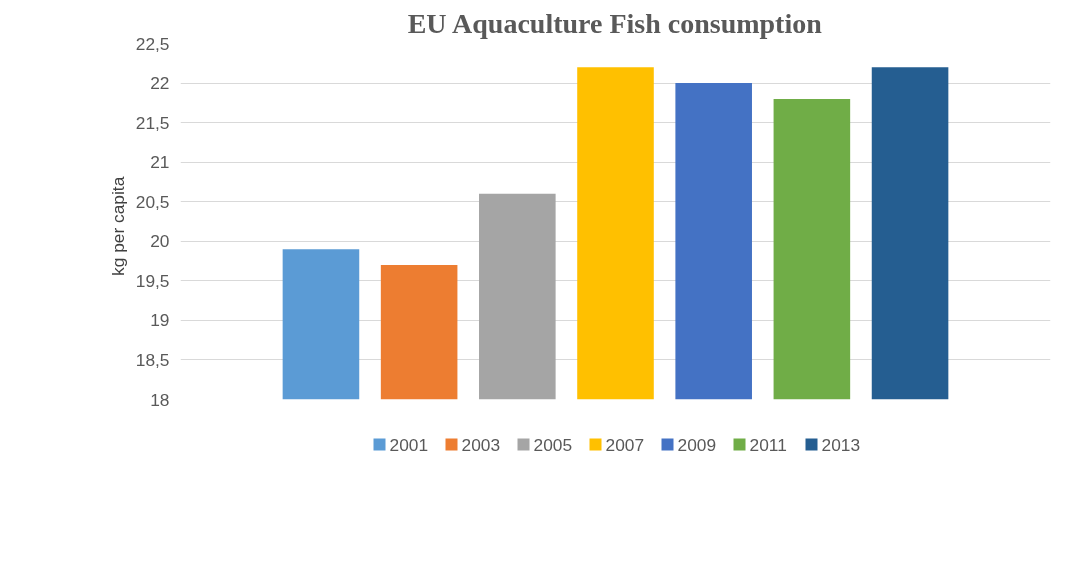 Image resolution: width=1066 pixels, height=582 pixels. Describe the element at coordinates (152, 43) in the screenshot. I see `y-tick-label: 22,5` at that location.